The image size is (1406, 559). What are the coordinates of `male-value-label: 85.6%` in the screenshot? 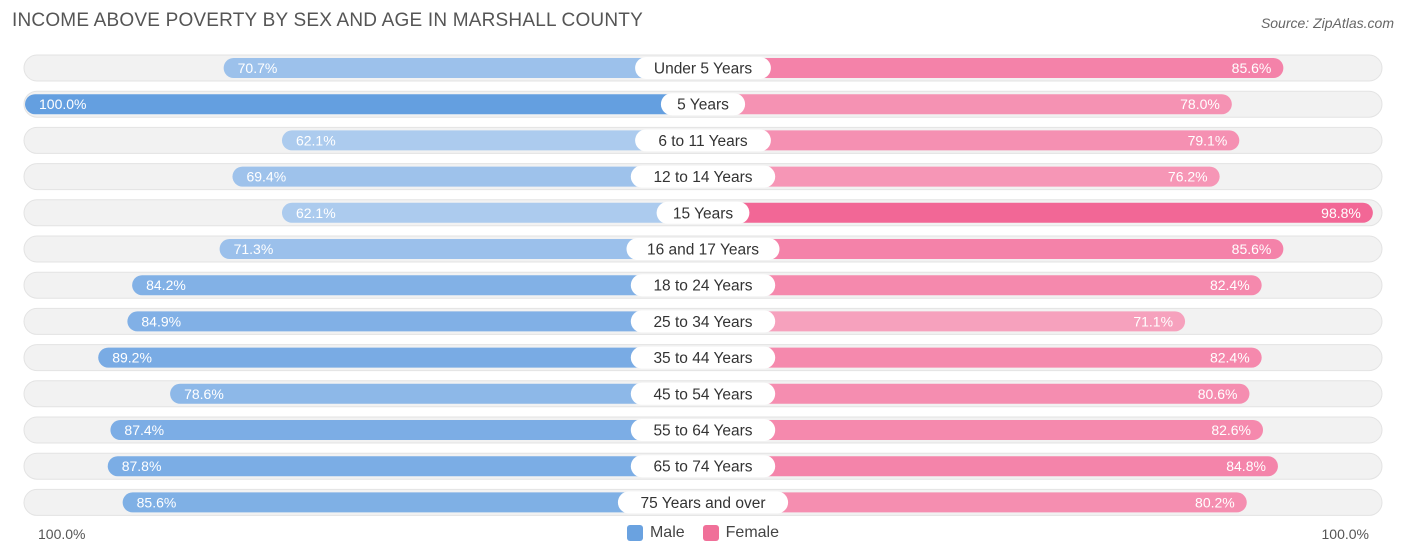 It's located at (157, 502).